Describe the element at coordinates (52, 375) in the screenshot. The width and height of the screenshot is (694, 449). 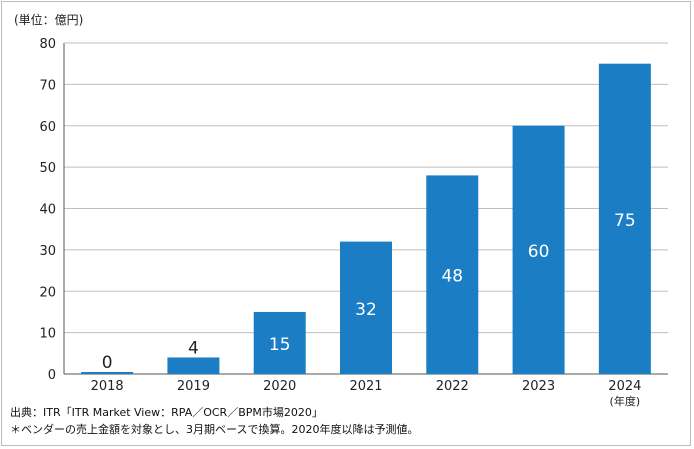
I see `y-tick-label: 0` at that location.